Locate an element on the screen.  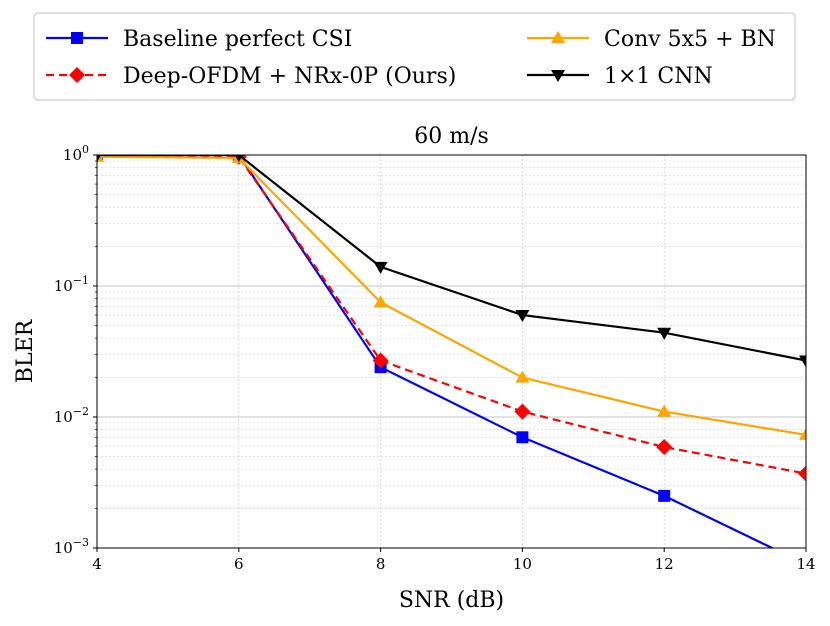
x-tick-label: 8 is located at coordinates (381, 564).